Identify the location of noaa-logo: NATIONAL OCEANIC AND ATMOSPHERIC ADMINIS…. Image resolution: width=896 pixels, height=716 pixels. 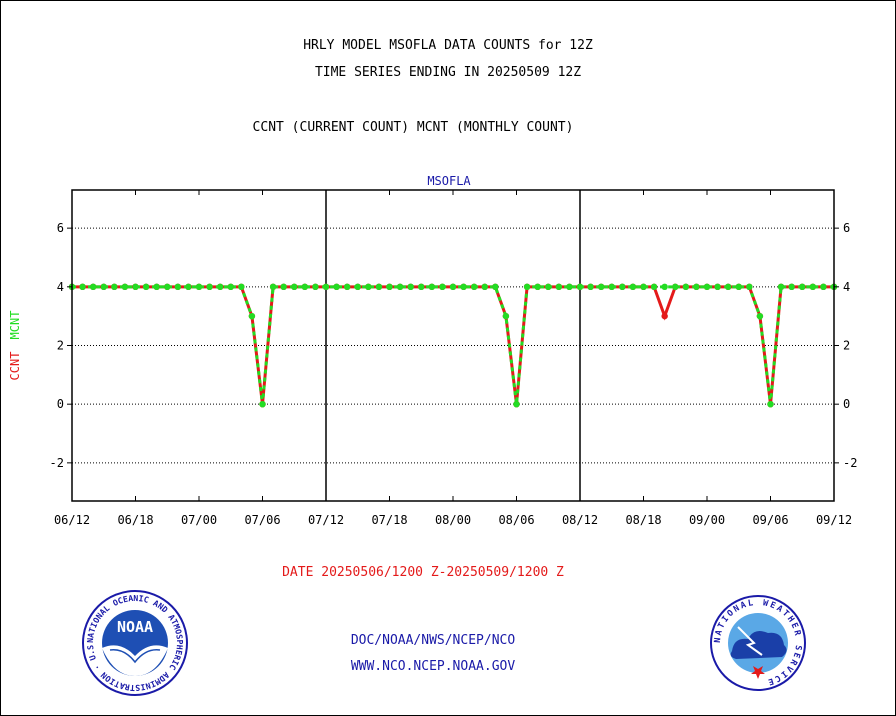
(134, 642).